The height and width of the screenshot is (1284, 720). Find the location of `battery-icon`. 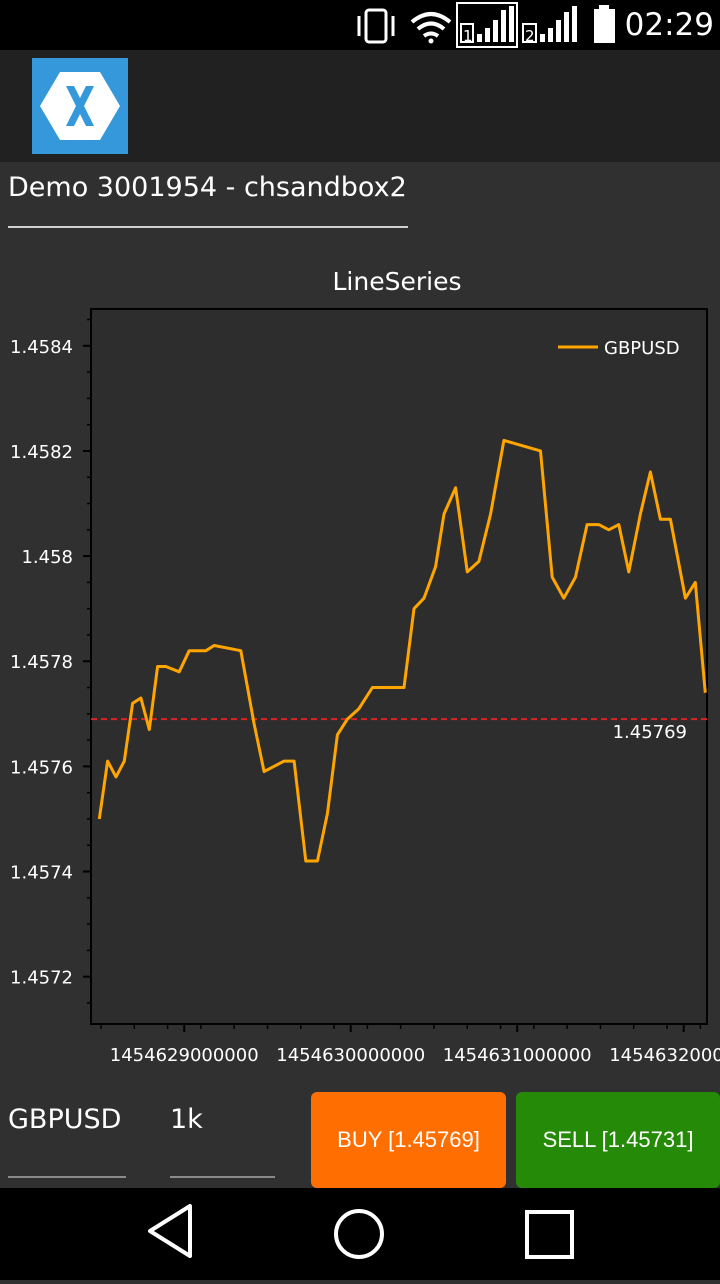

battery-icon is located at coordinates (604, 24).